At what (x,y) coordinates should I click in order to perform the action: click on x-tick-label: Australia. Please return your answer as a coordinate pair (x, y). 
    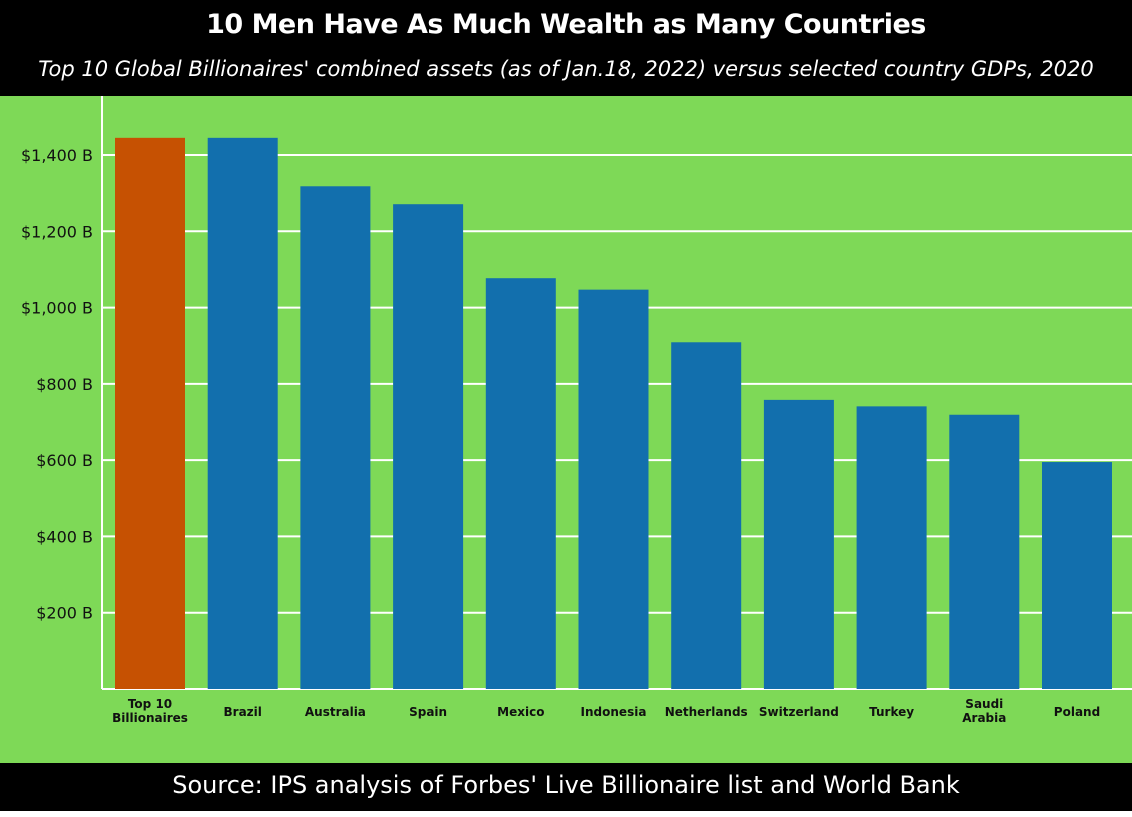
    Looking at the image, I should click on (335, 712).